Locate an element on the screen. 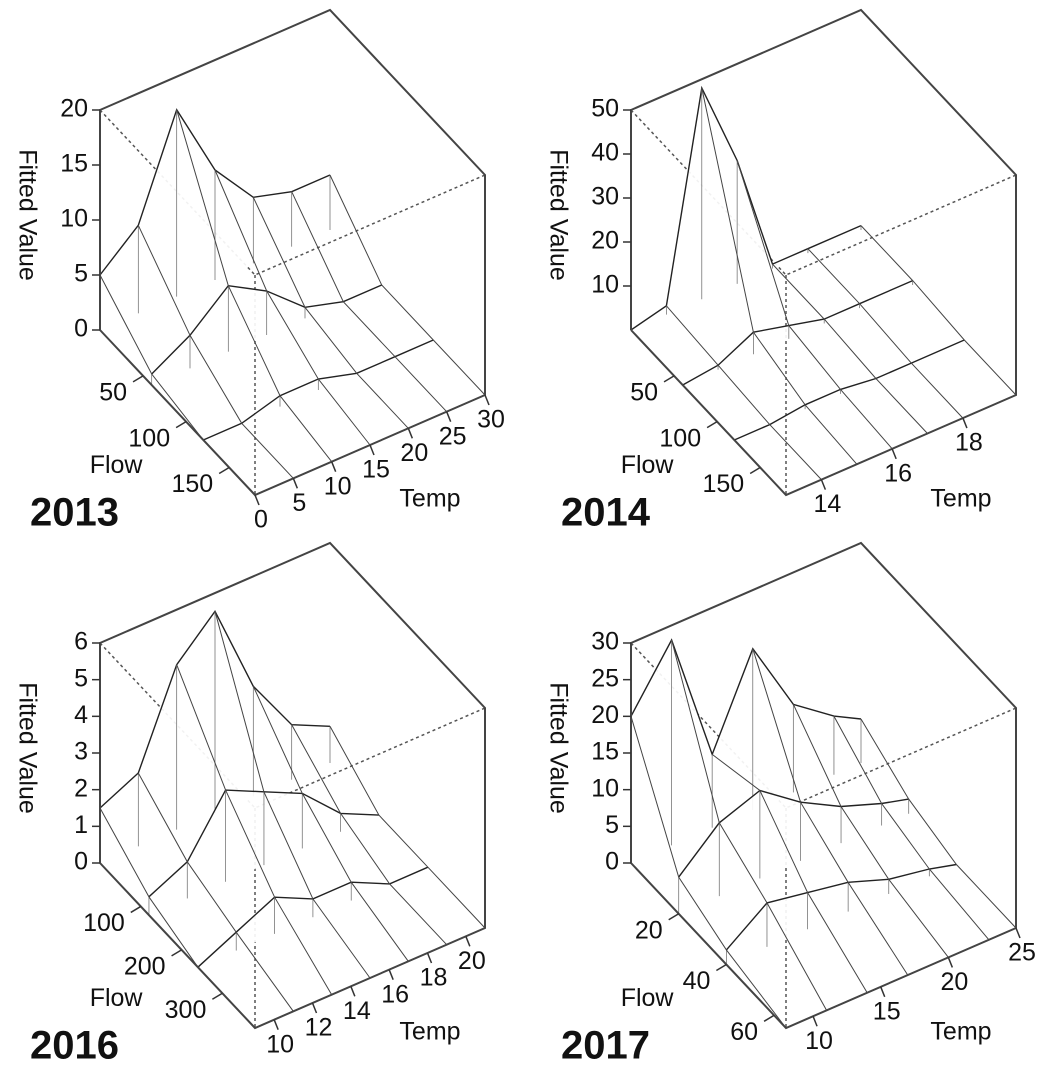 This screenshot has width=1062, height=1065. y-tick-label: 200 is located at coordinates (145, 966).